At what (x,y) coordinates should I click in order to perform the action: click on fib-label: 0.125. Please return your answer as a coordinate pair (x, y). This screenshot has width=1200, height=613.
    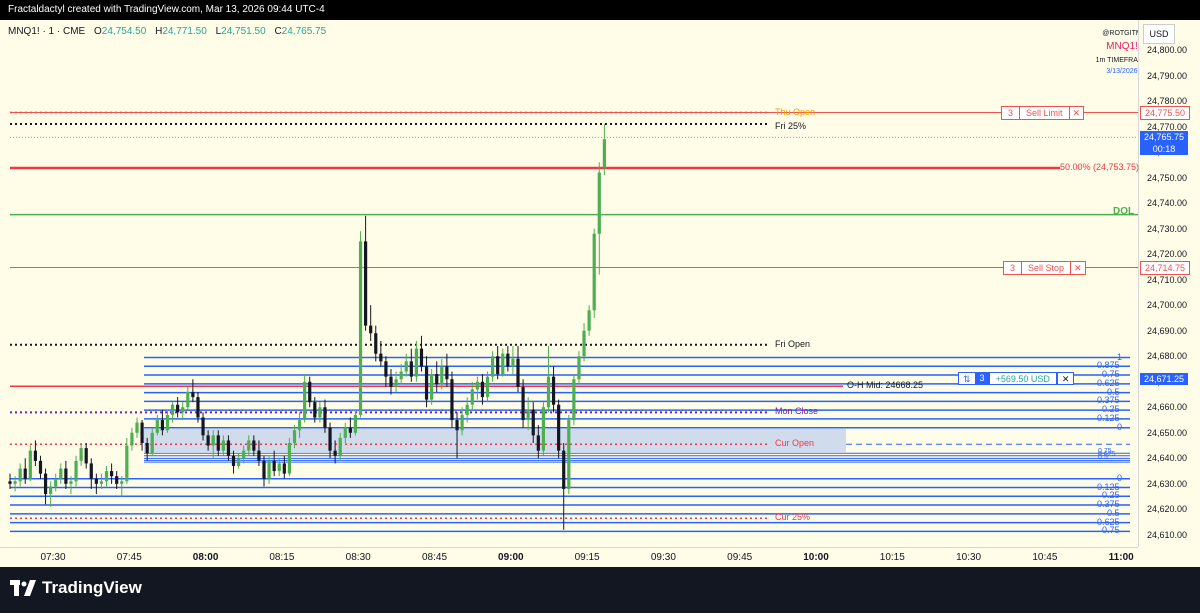
    Looking at the image, I should click on (1108, 486).